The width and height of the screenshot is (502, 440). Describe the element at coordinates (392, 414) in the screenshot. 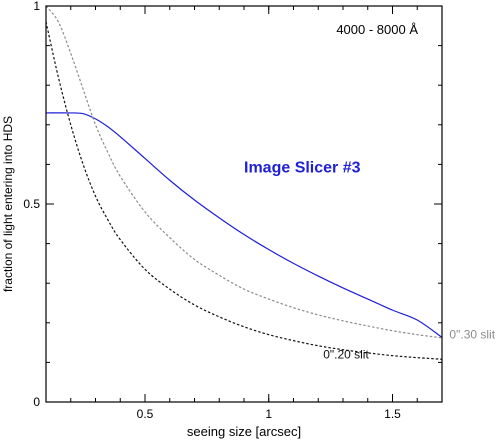

I see `x-tick-label: 1.5` at that location.